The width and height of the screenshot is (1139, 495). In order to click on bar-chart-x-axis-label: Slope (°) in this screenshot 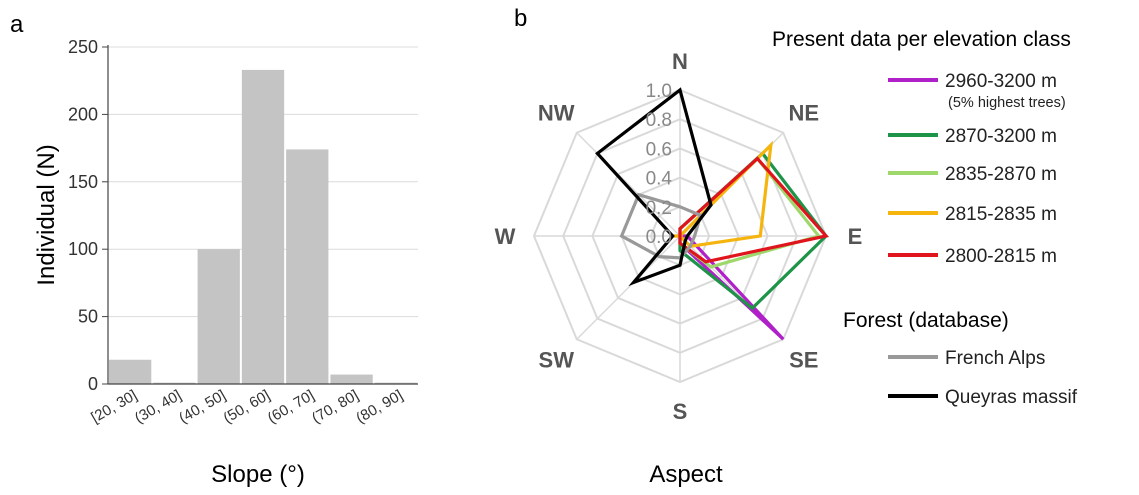, I will do `click(258, 474)`.